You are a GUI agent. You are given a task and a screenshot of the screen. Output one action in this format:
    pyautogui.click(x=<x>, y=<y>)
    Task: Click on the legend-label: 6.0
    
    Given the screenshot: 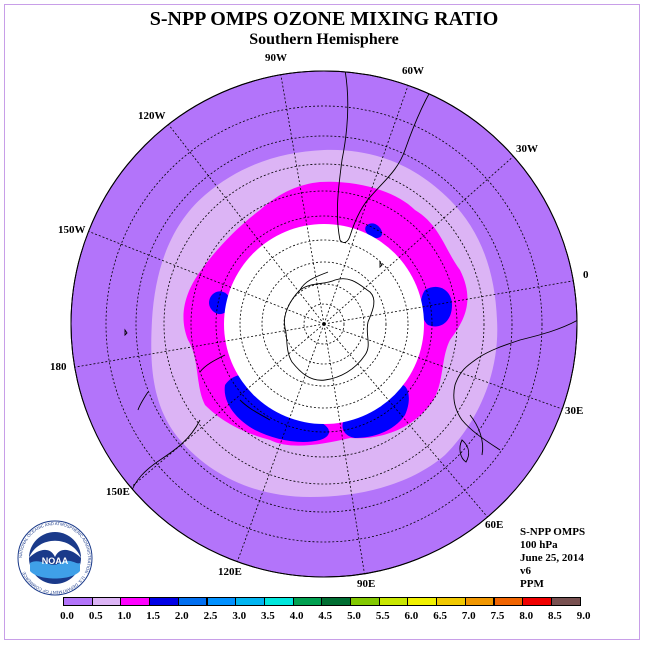 What is the action you would take?
    pyautogui.click(x=411, y=616)
    